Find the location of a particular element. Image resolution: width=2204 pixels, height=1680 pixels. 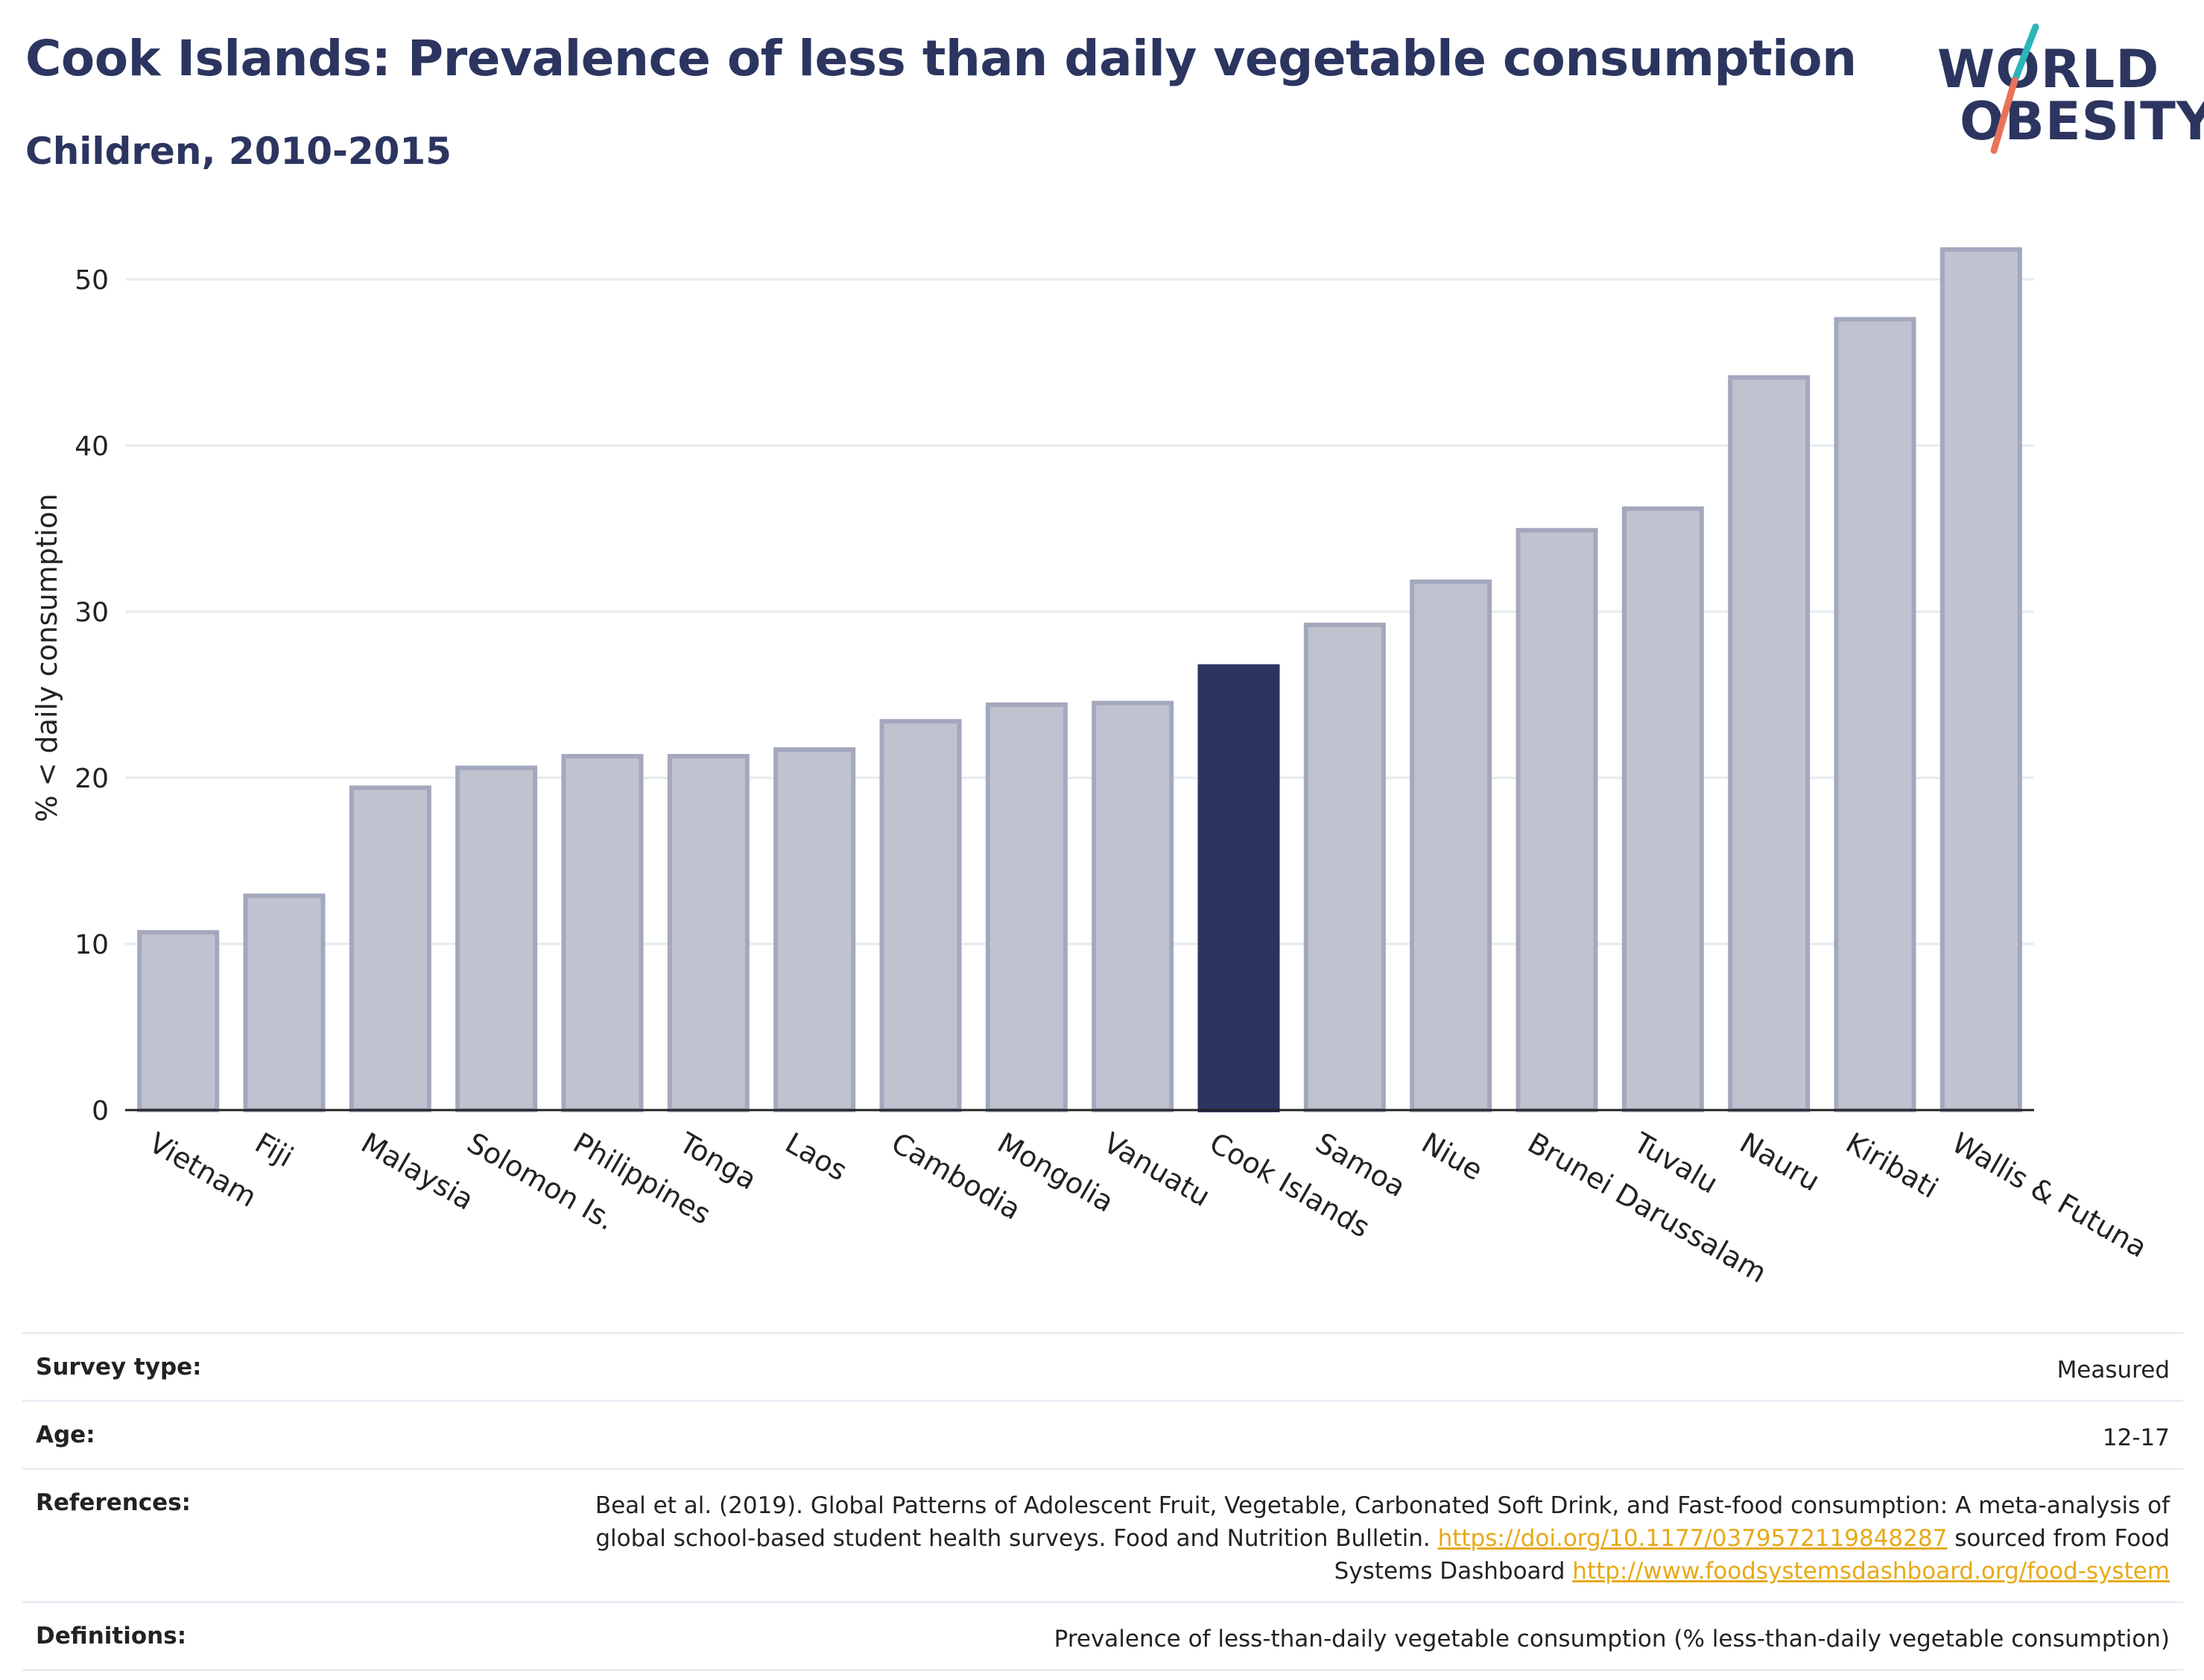

x-tick-label: Malaysia is located at coordinates (417, 1171).